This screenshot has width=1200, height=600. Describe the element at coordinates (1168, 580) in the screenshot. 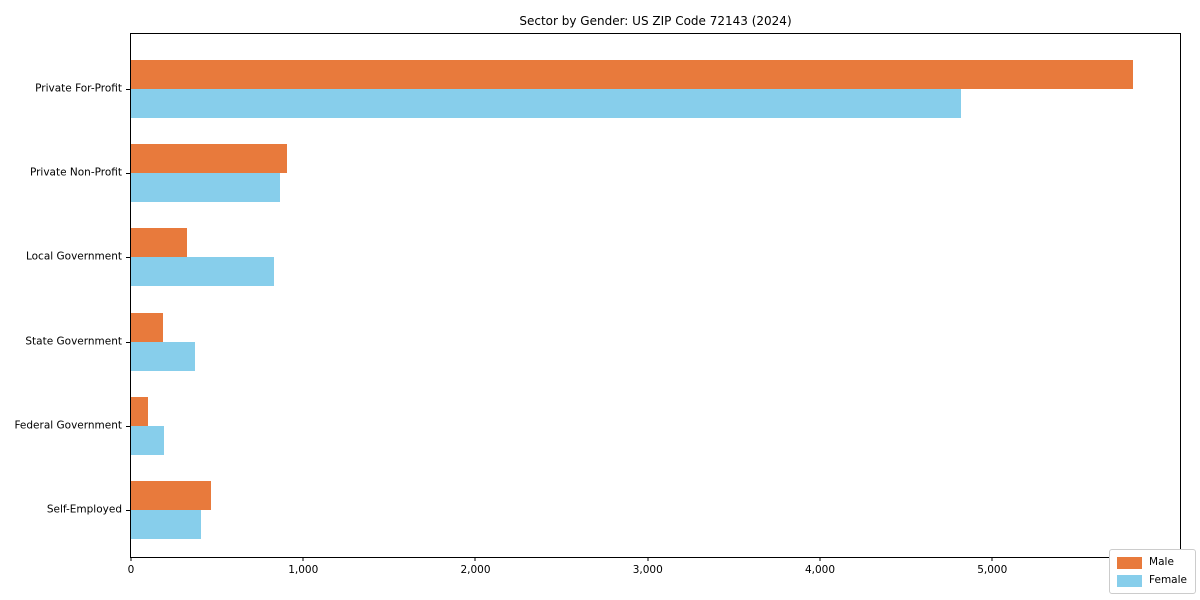

I see `legend-label: Female` at that location.